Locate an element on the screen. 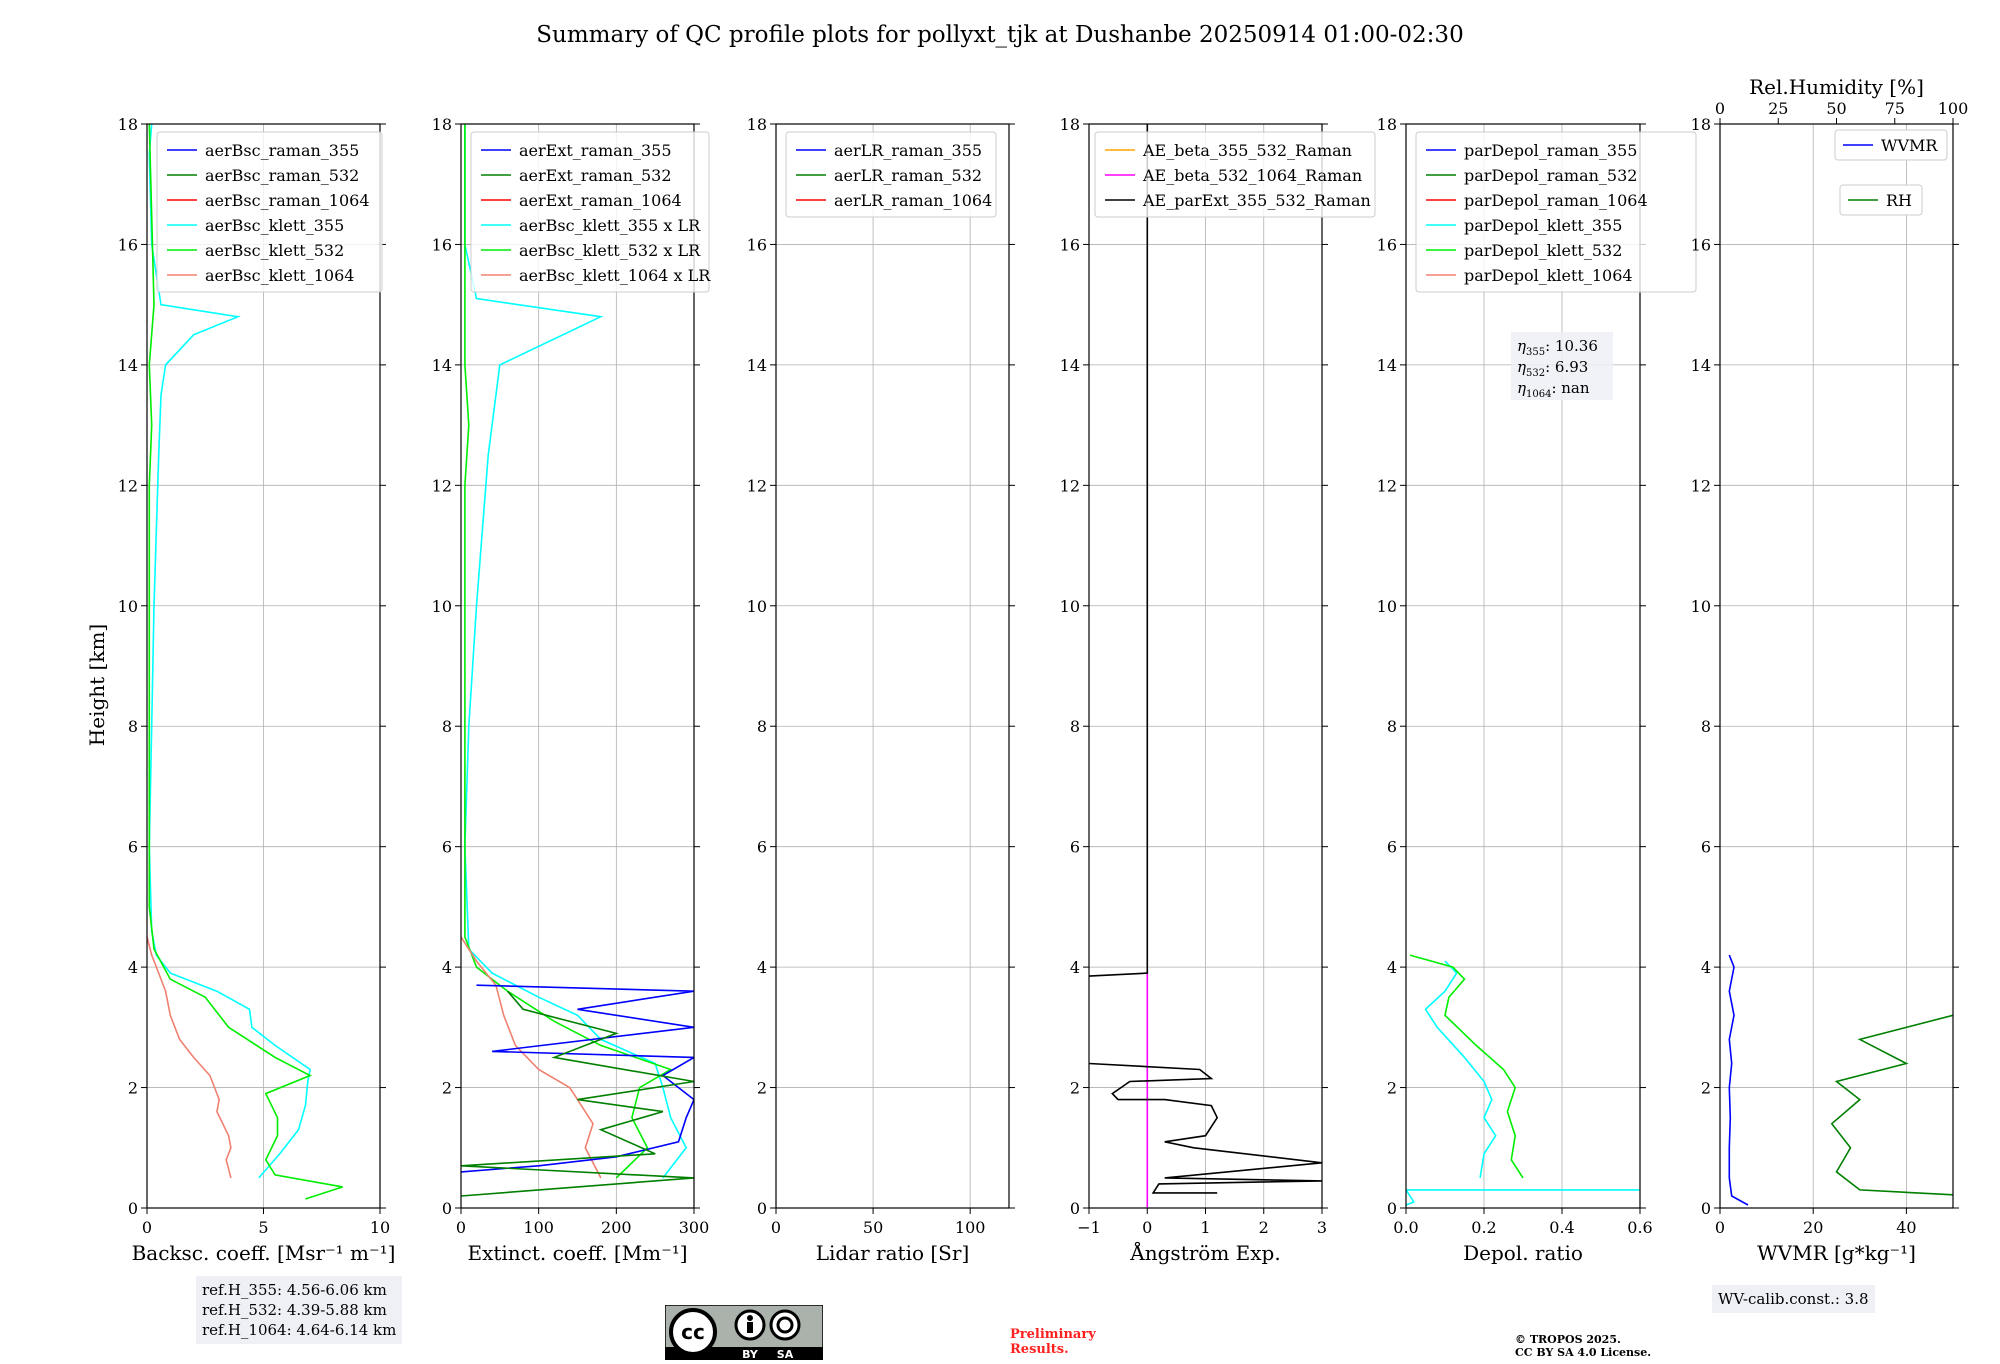  legend-entry: AE_beta_532_1064_Raman is located at coordinates (1252, 175).